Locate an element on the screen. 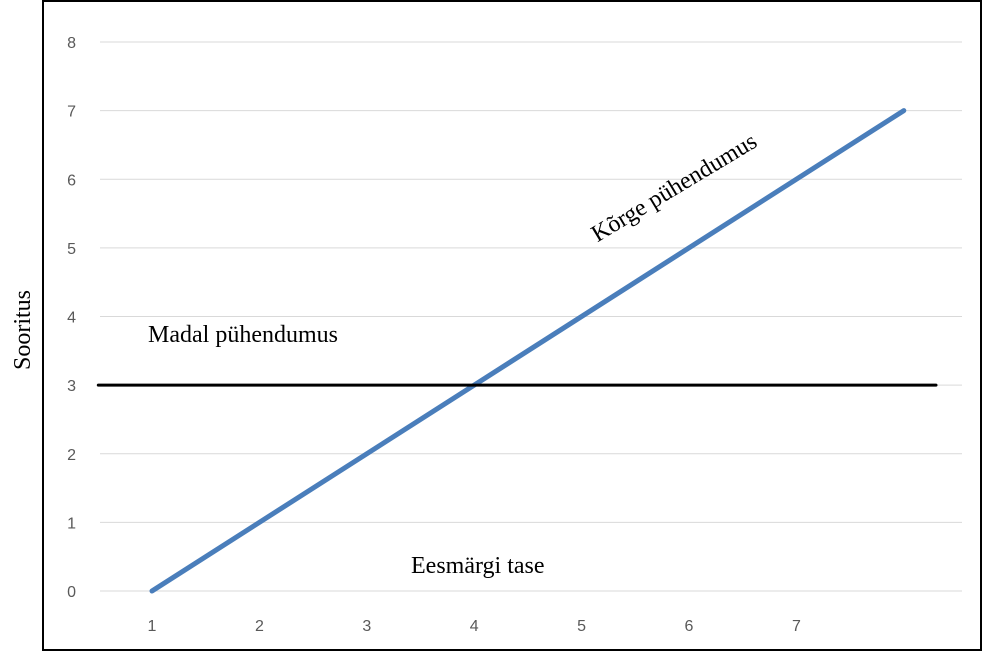  y-tick-label: 6 is located at coordinates (71, 180).